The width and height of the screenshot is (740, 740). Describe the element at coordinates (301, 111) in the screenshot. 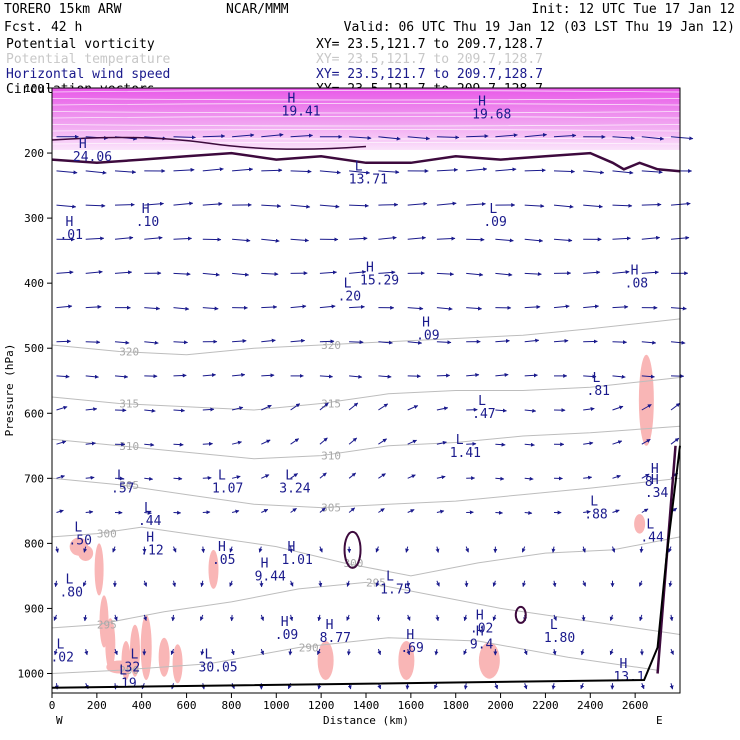

I see `extremum-value: 19.41` at that location.